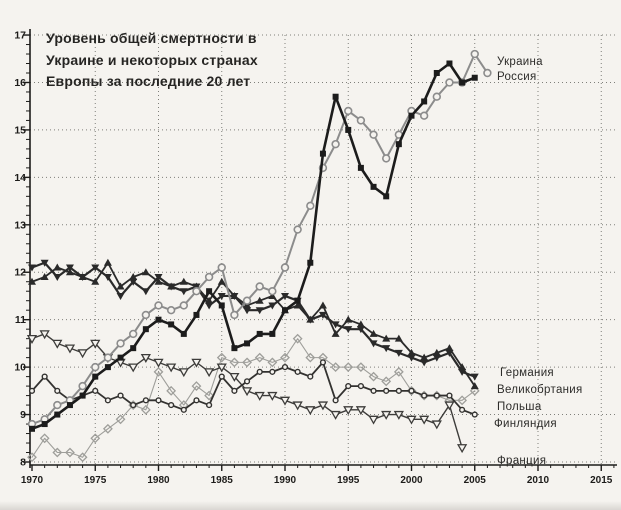 This screenshot has width=621, height=510. What do you see at coordinates (20, 368) in the screenshot?
I see `svg-text: 10` at bounding box center [20, 368].